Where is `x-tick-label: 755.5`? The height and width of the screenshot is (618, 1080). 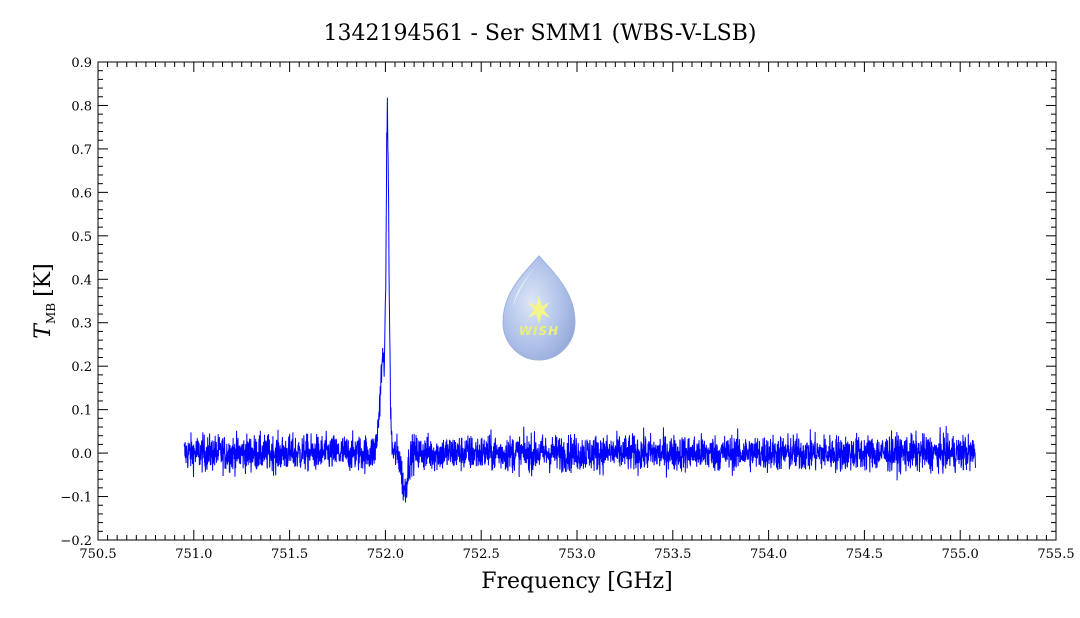 x-tick-label: 755.5 is located at coordinates (1055, 554).